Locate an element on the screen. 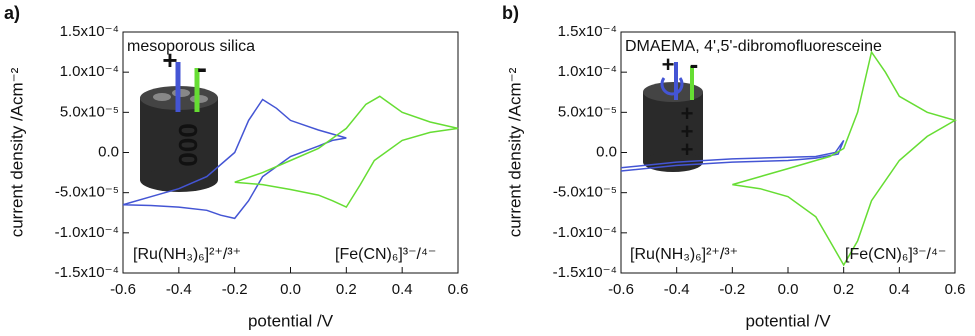 The height and width of the screenshot is (336, 975). pore-icon is located at coordinates (179, 127).